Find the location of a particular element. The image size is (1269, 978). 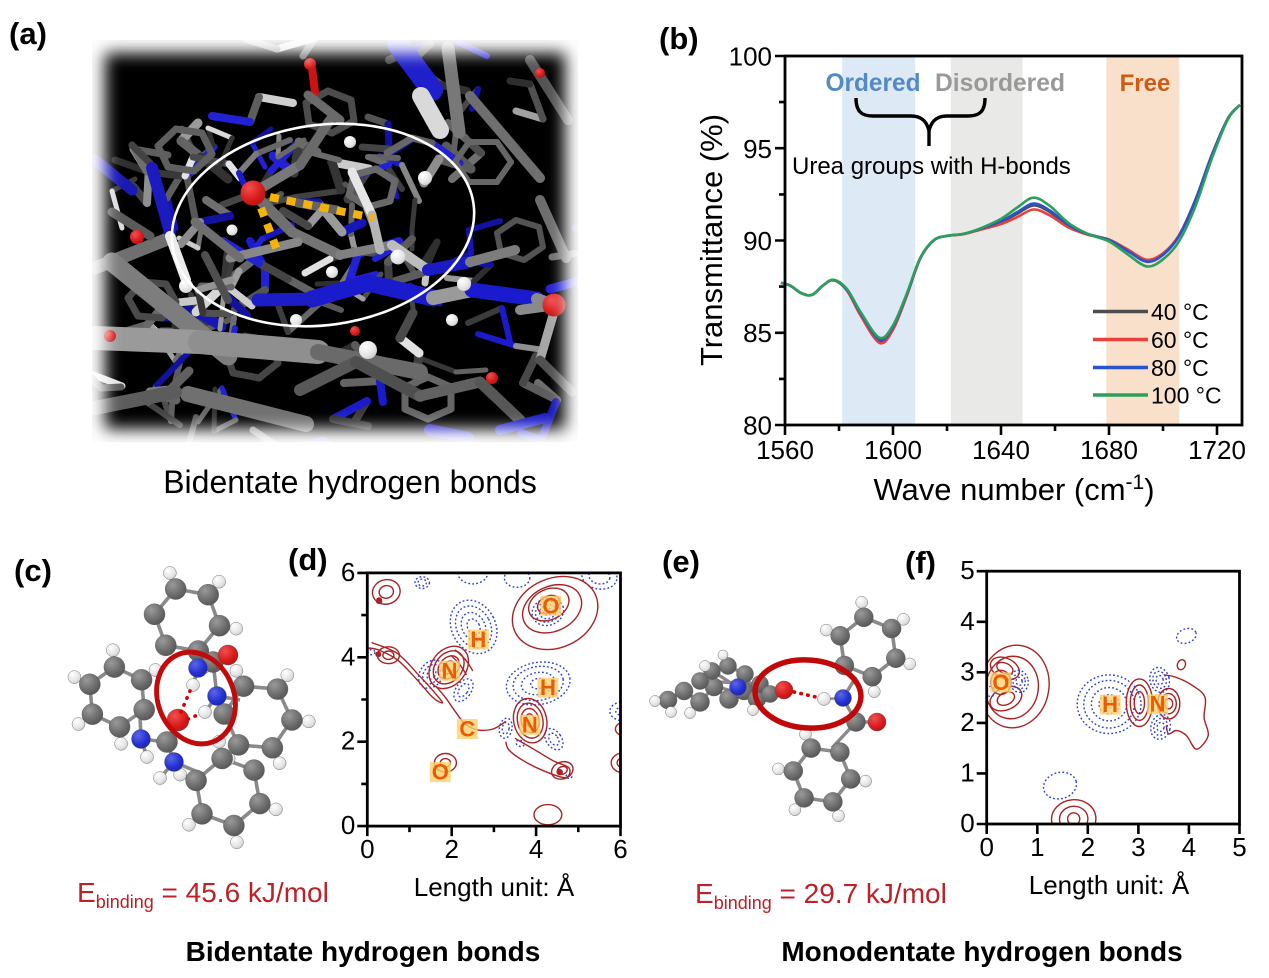

svg-text: (e) is located at coordinates (681, 561).